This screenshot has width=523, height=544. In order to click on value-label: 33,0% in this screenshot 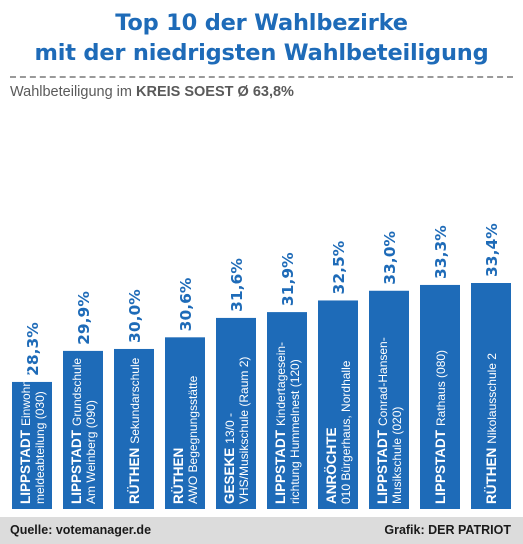, I will do `click(390, 258)`.